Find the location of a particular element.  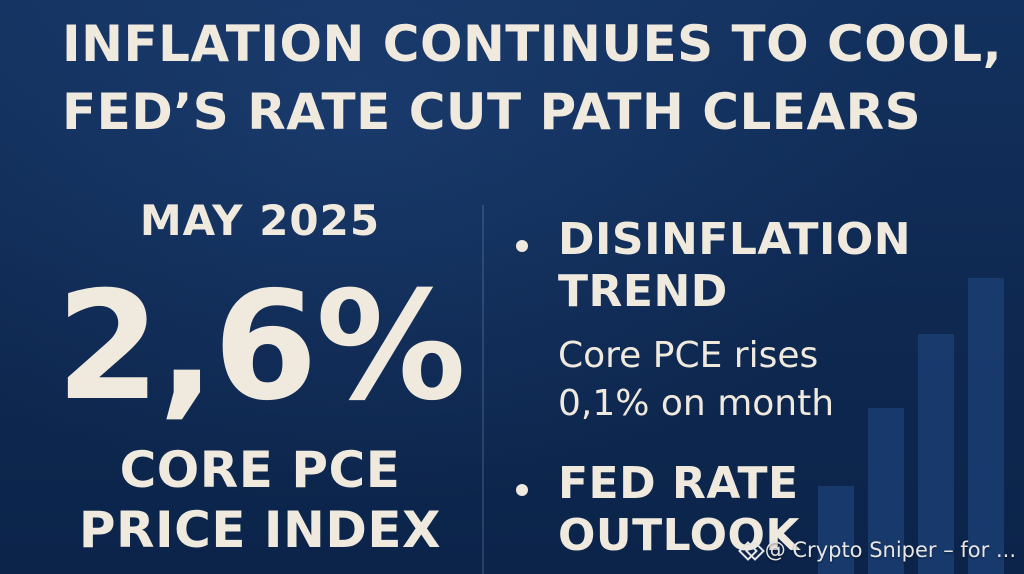

bullet-text-line-2: 0,1% on month is located at coordinates (696, 403).